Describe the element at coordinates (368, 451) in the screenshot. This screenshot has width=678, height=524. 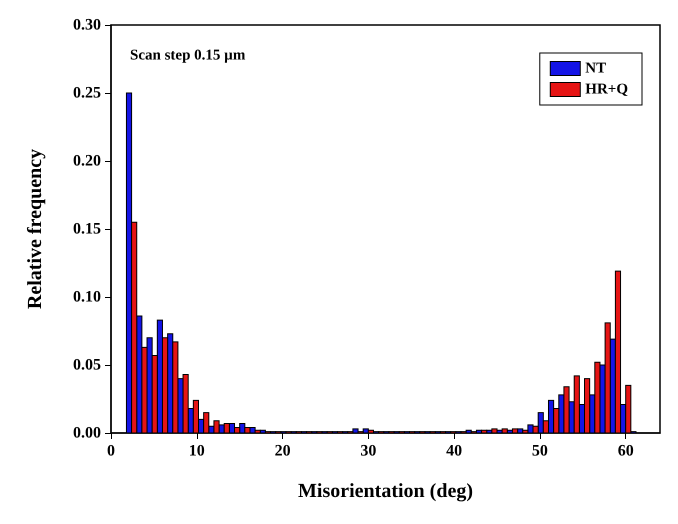
I see `x-tick-label: 30` at that location.